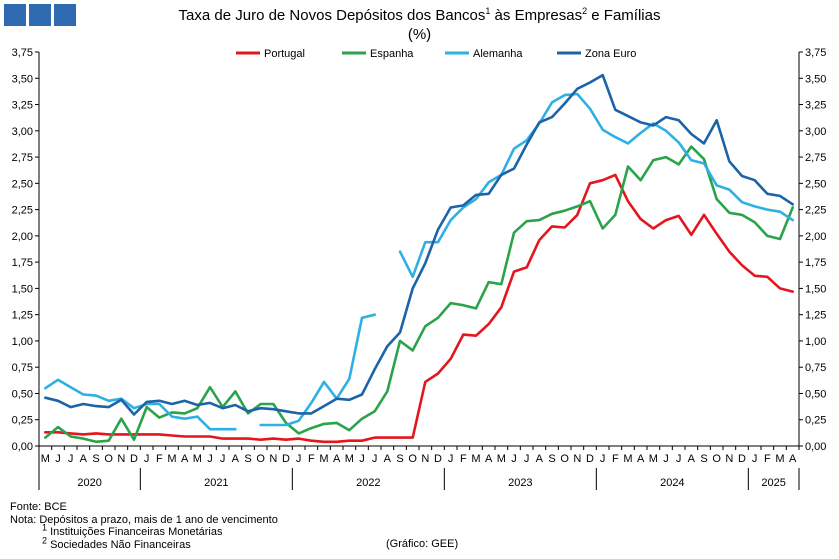 Image resolution: width=839 pixels, height=559 pixels. Describe the element at coordinates (815, 237) in the screenshot. I see `y-tick-label-right: 2,00` at that location.